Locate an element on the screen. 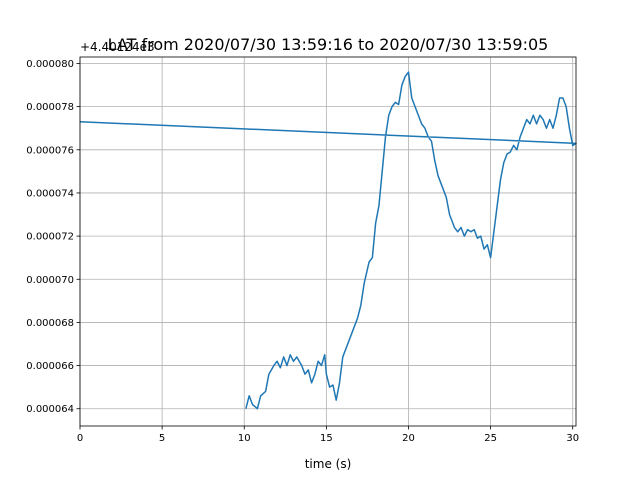 This screenshot has width=640, height=480. x-tick-label: 0 is located at coordinates (80, 438).